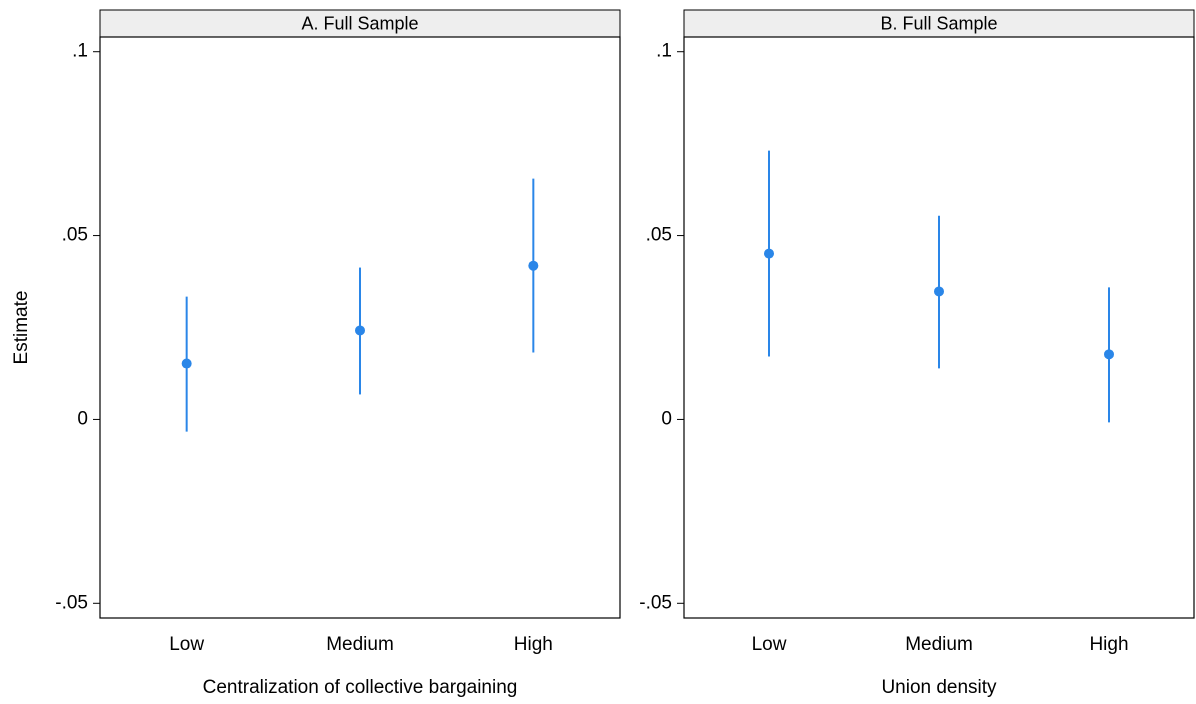  What do you see at coordinates (939, 687) in the screenshot?
I see `x-axis-label: Union density` at bounding box center [939, 687].